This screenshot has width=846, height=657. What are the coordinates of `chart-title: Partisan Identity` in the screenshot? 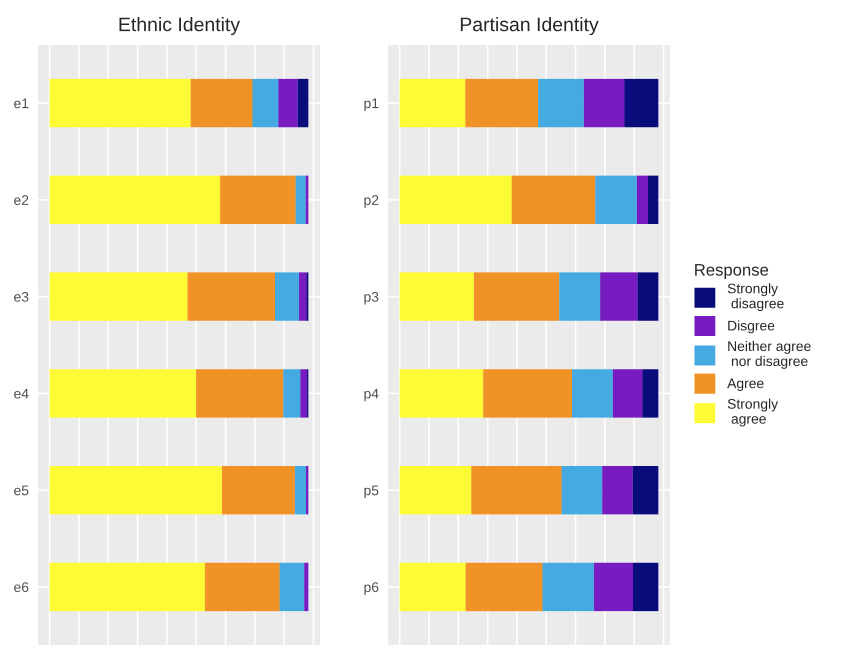 It's located at (529, 26).